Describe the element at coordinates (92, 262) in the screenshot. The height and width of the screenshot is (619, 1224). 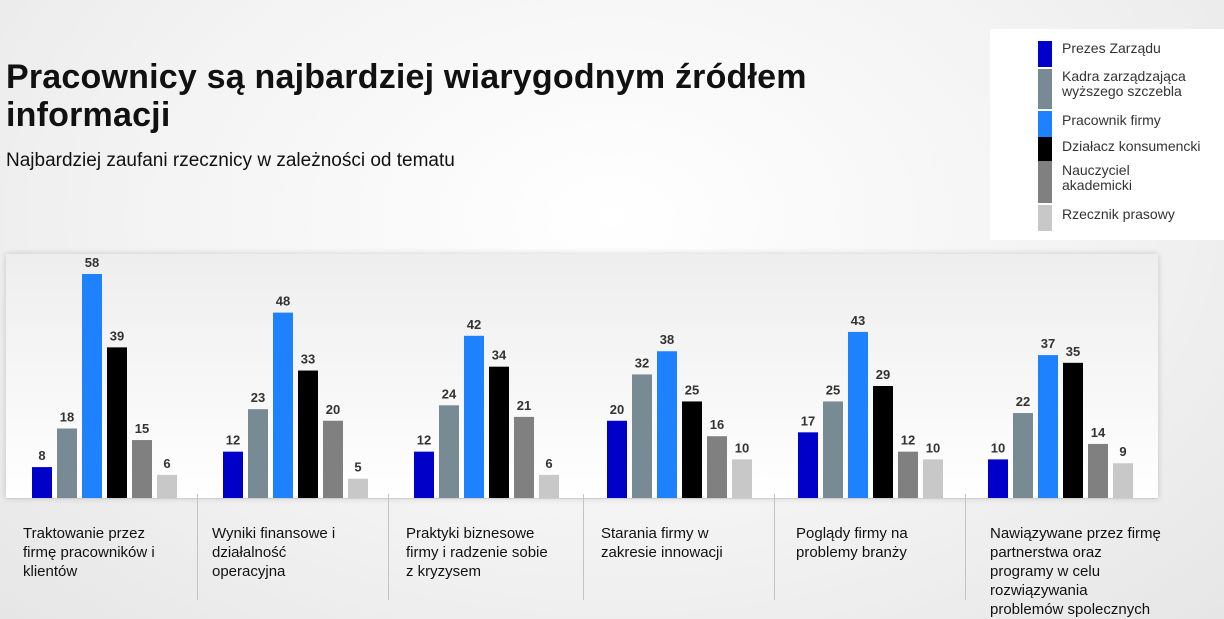
I see `data-label: 58` at that location.